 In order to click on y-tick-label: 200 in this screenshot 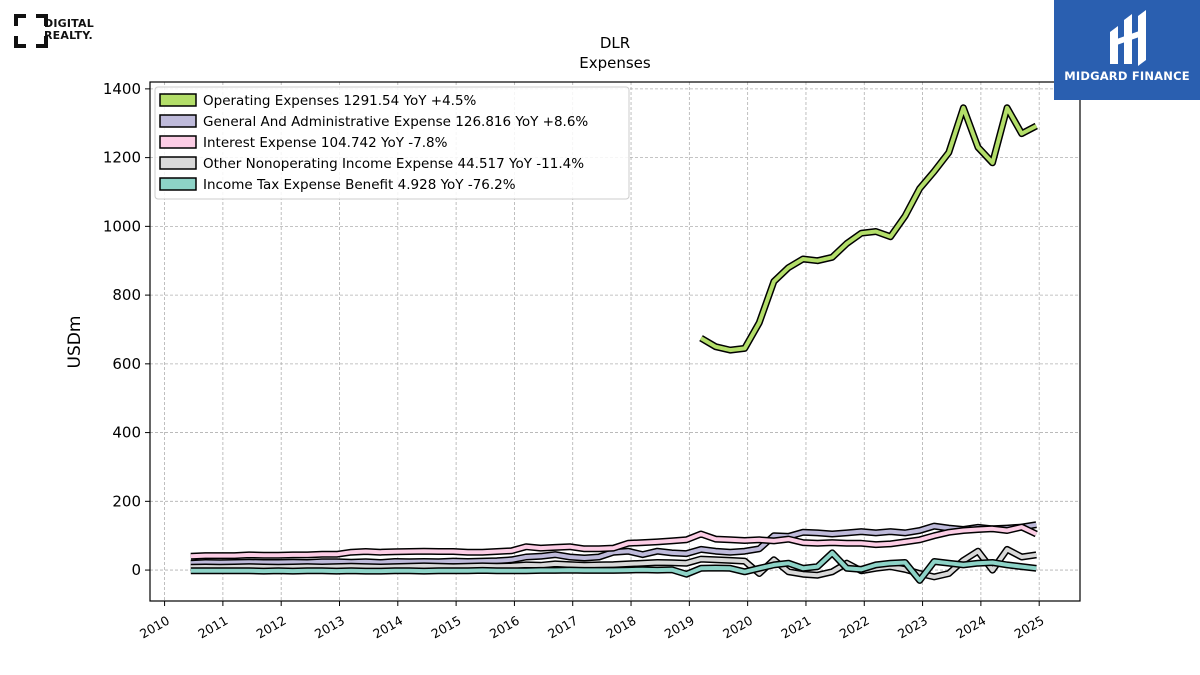, I will do `click(126, 501)`.